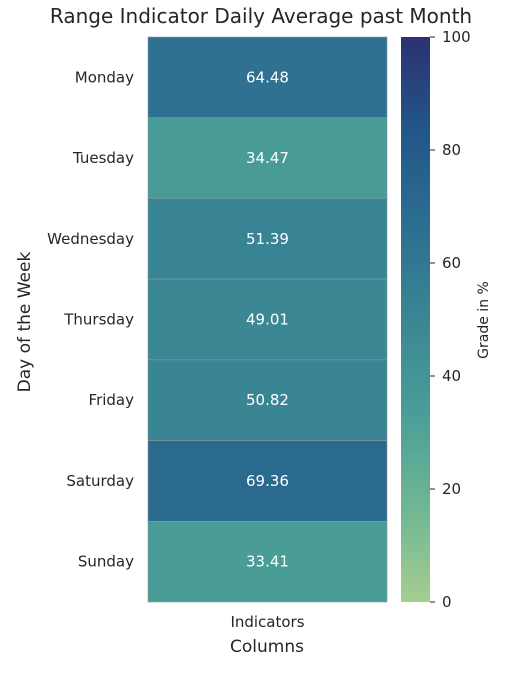  What do you see at coordinates (267, 320) in the screenshot?
I see `cell-value-label: 49.01` at bounding box center [267, 320].